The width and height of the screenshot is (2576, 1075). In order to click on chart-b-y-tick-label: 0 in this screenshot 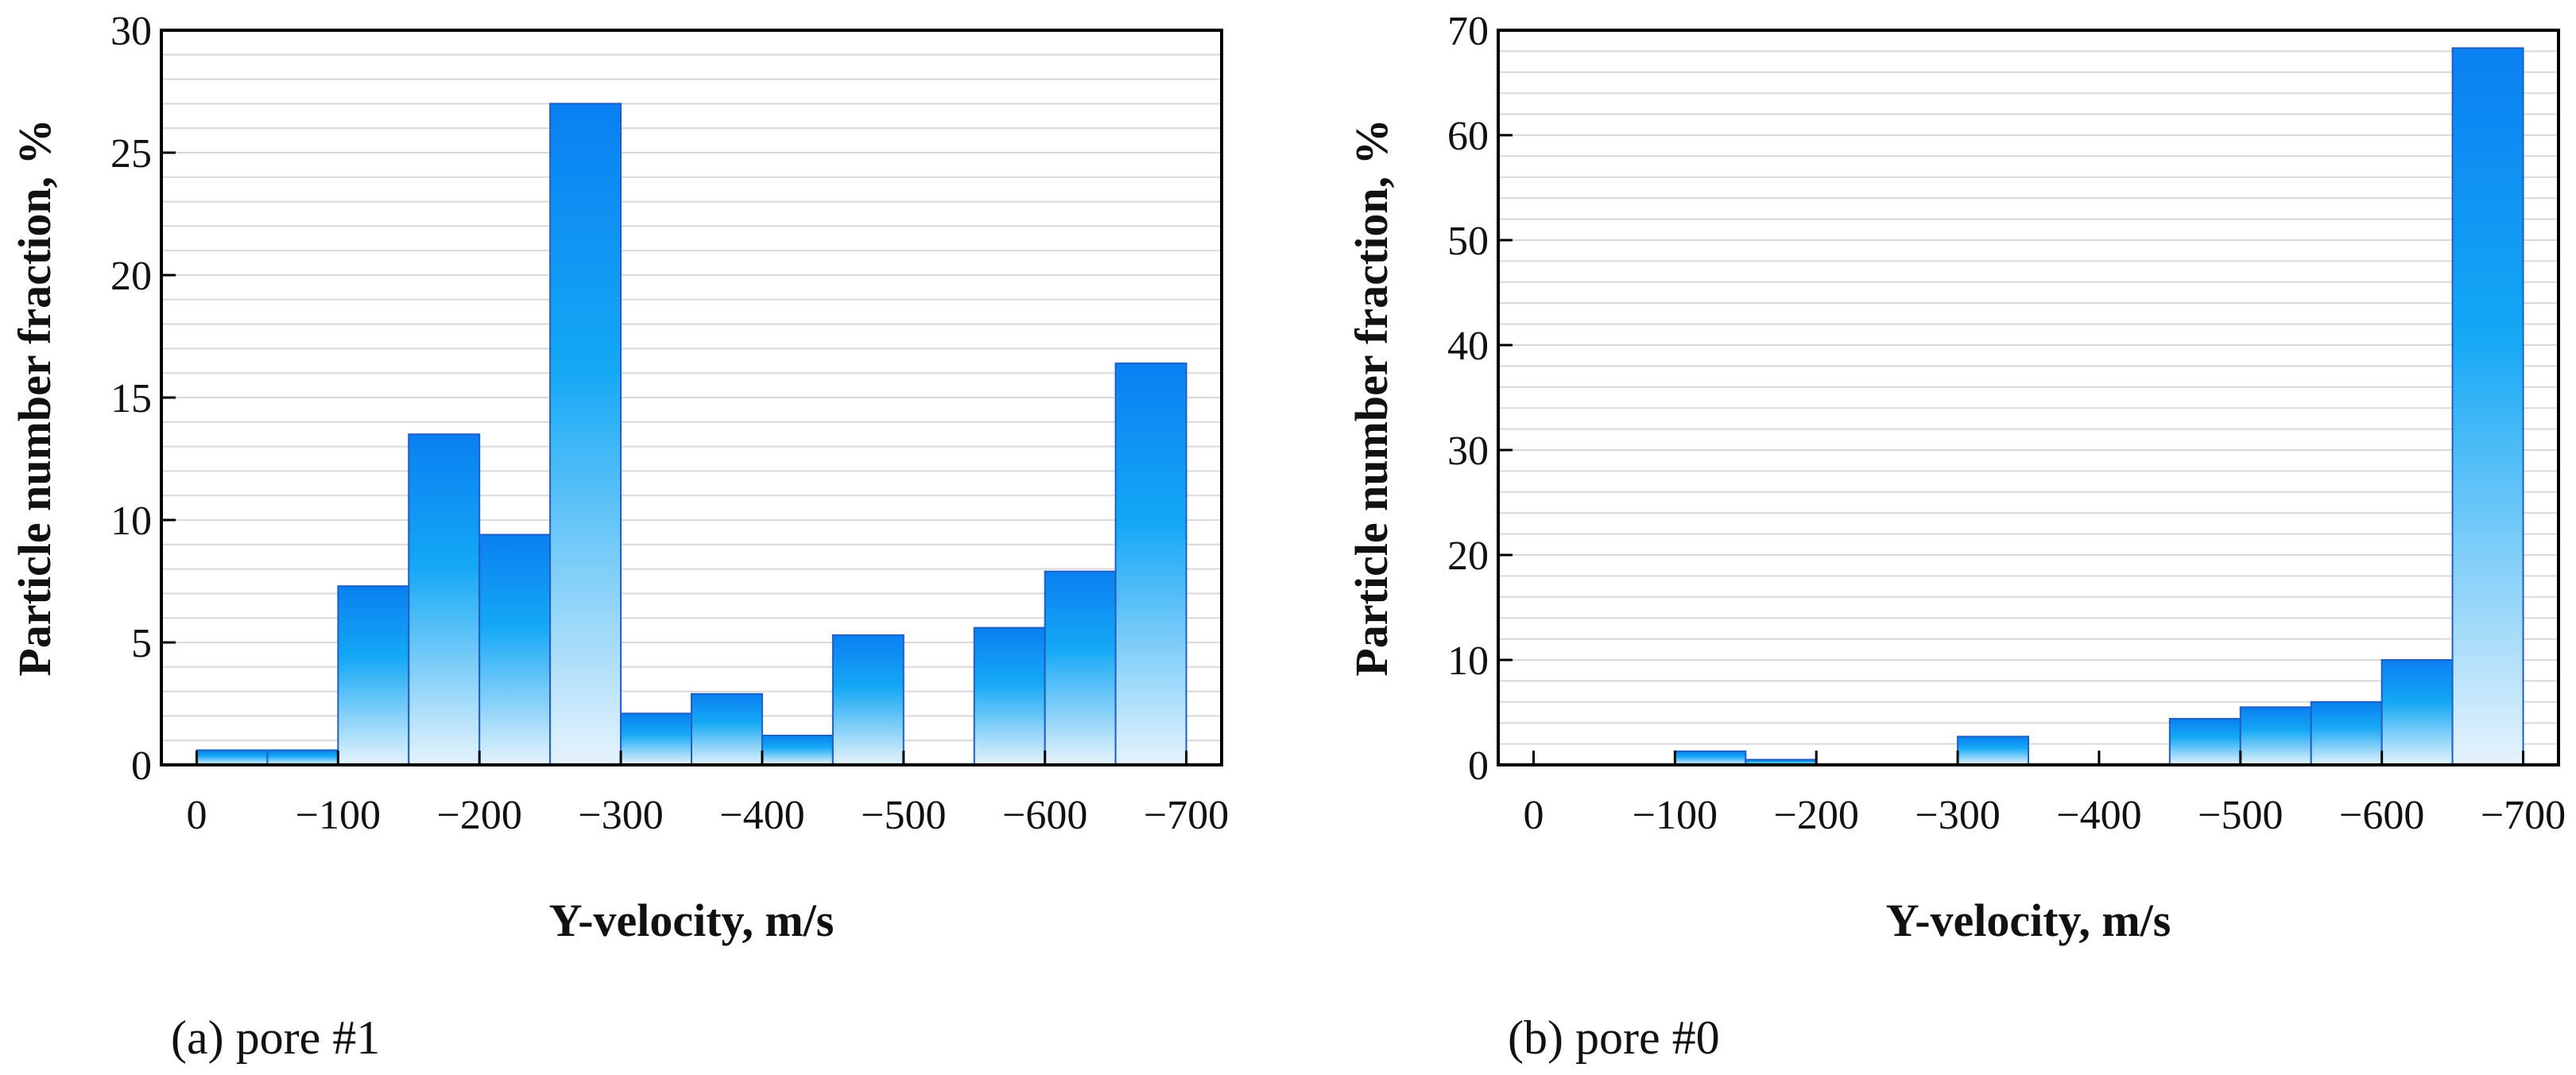, I will do `click(1478, 766)`.